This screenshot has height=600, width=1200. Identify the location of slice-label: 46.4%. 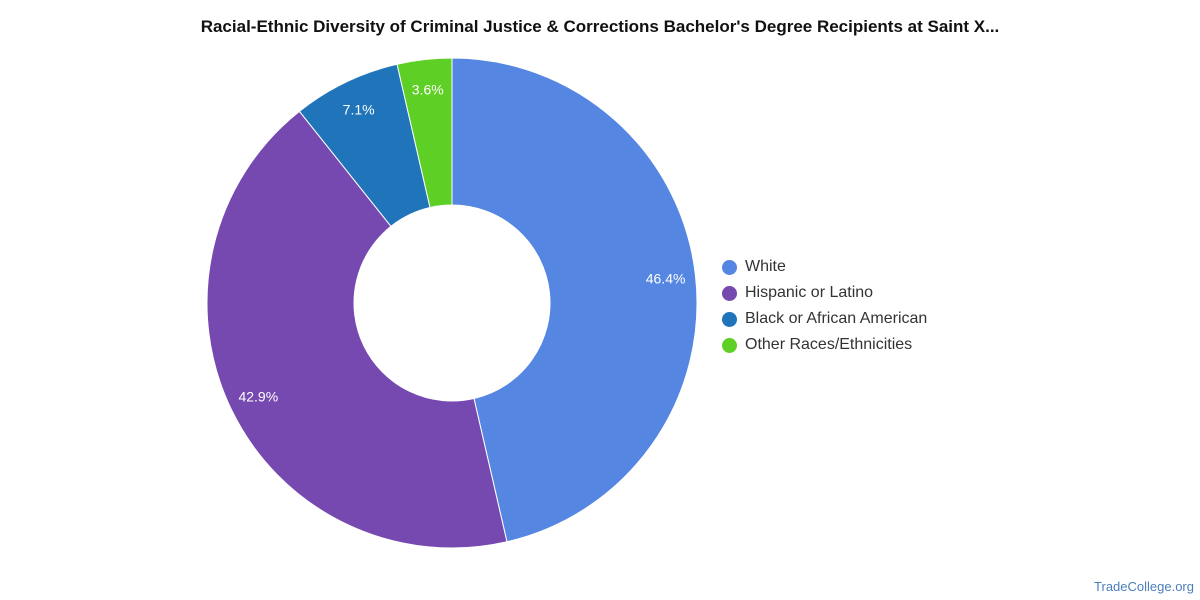
(666, 279).